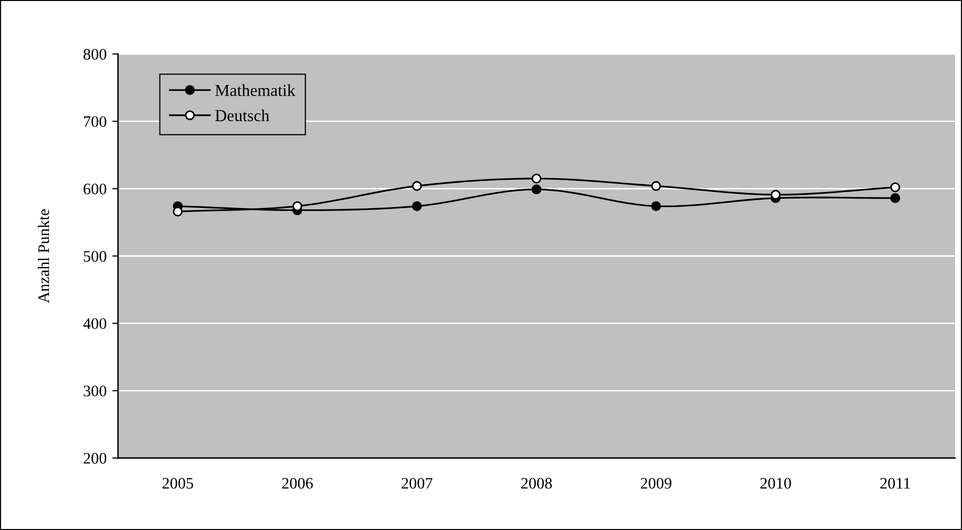 The width and height of the screenshot is (962, 530). Describe the element at coordinates (242, 116) in the screenshot. I see `legend-label: Deutsch` at that location.